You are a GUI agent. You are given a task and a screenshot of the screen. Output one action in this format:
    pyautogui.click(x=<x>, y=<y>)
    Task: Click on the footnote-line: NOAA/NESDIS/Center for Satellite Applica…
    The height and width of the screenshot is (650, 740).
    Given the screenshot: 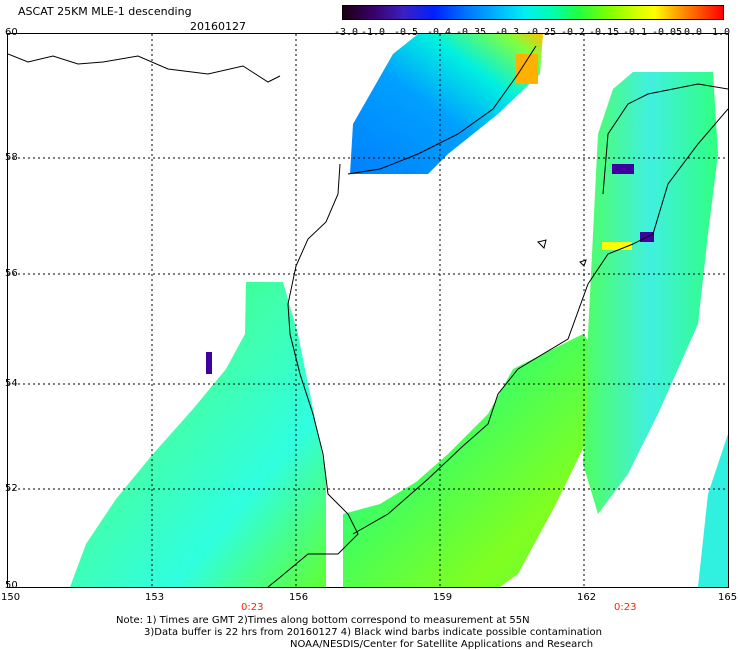 What is the action you would take?
    pyautogui.click(x=442, y=644)
    